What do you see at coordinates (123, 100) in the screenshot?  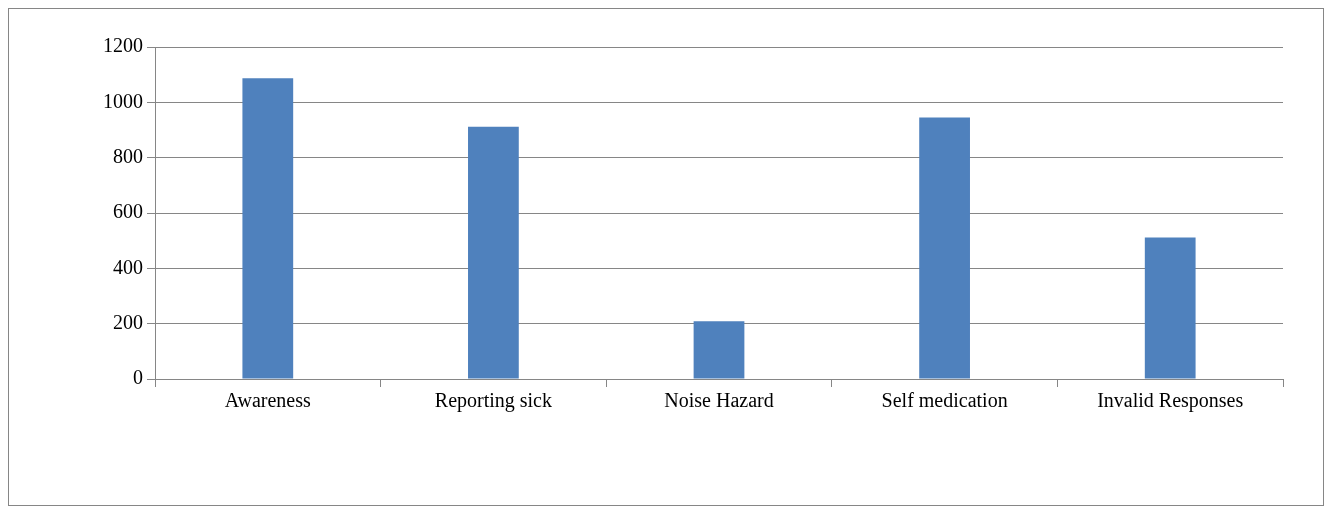 I see `y-tick-label: 1000` at bounding box center [123, 100].